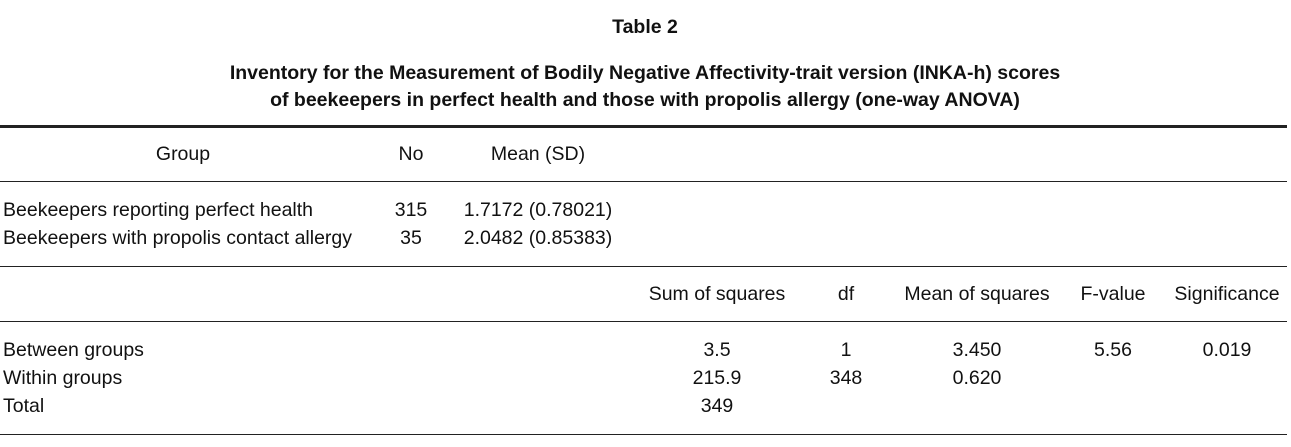 This screenshot has width=1291, height=447. I want to click on cell: 3.5, so click(717, 350).